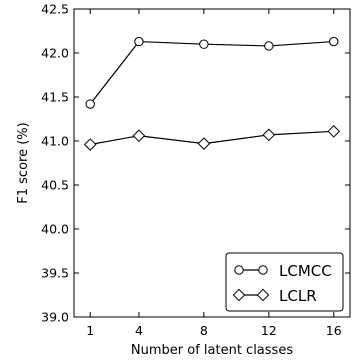  I want to click on x-axis-label: Number of latent classes, so click(212, 350).